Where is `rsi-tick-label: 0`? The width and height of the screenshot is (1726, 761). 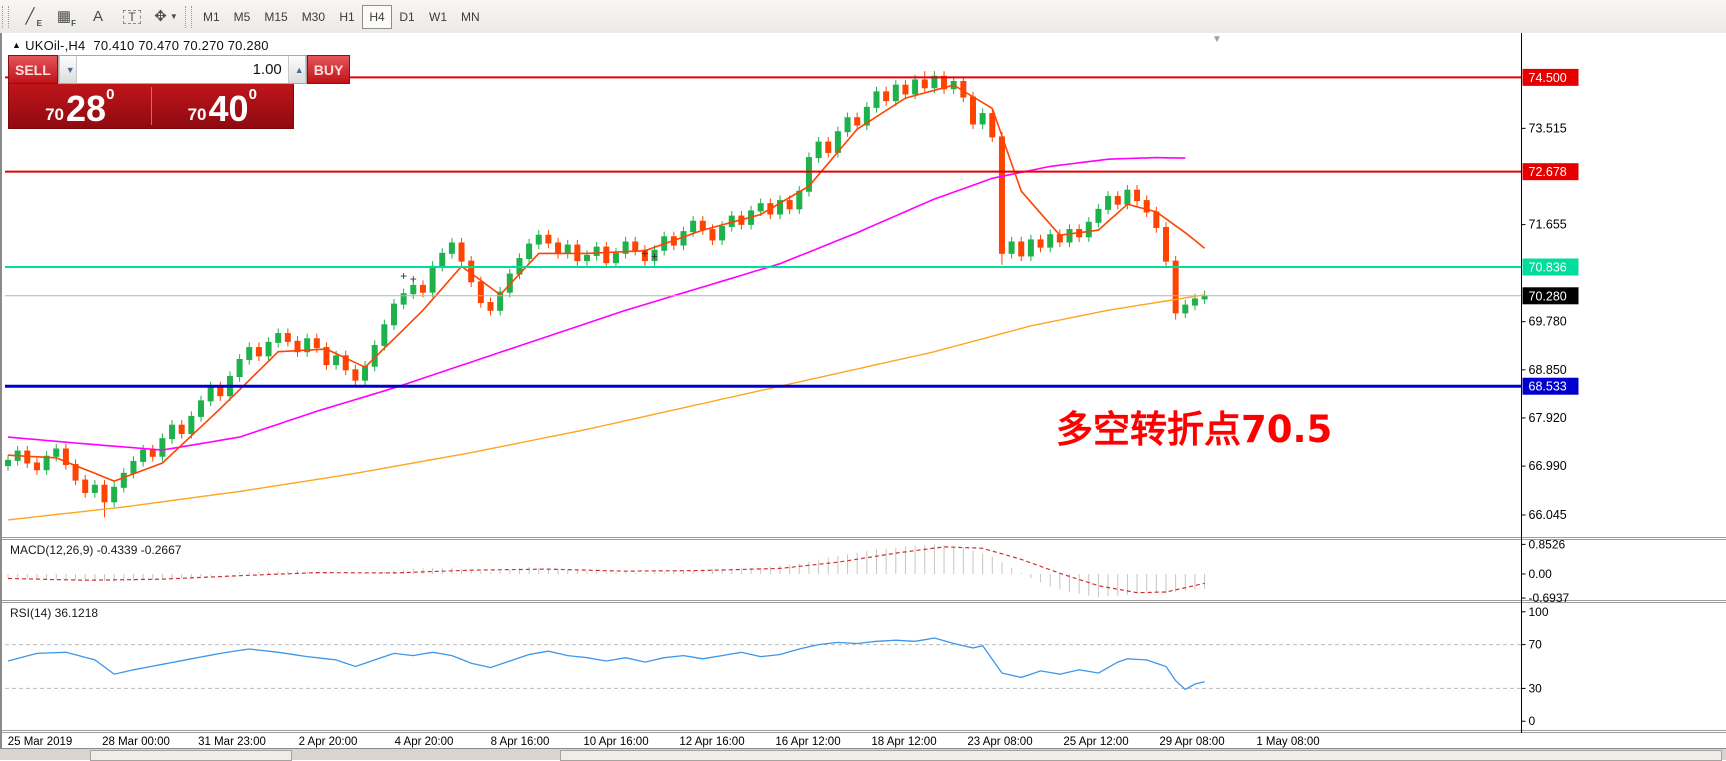
rsi-tick-label: 0 is located at coordinates (1532, 721).